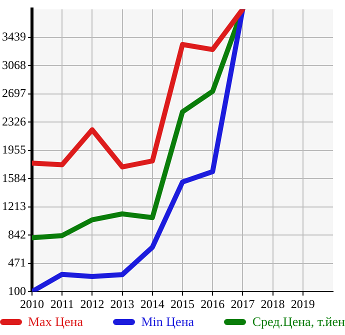  Describe the element at coordinates (298, 322) in the screenshot. I see `legend-label: Сред.Цена, т.йен` at that location.